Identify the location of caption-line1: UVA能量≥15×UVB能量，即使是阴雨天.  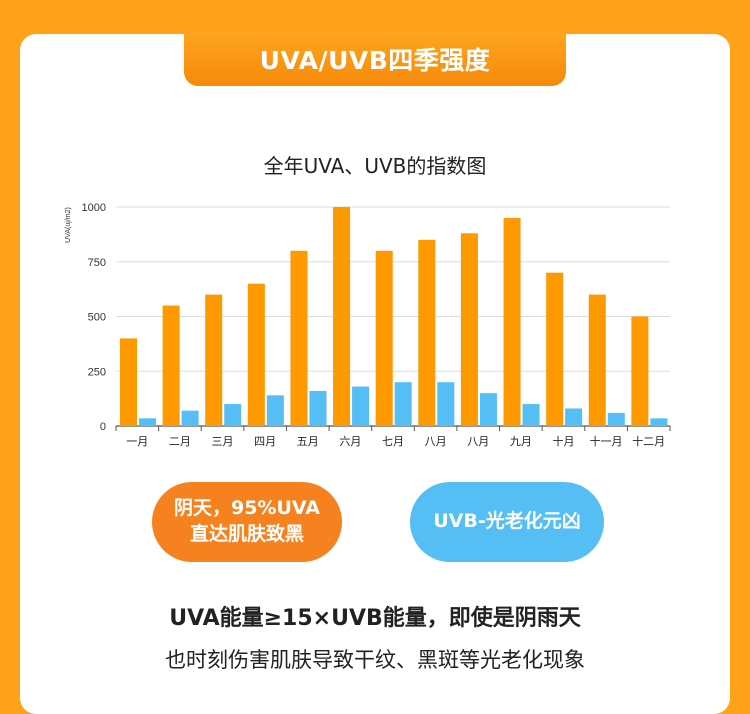
(375, 618).